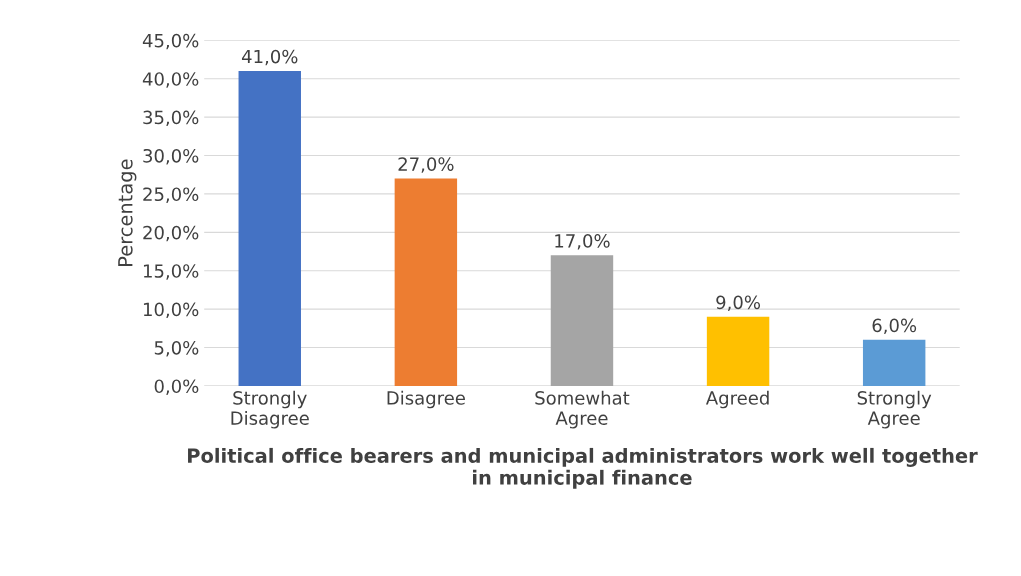 The height and width of the screenshot is (576, 1021). What do you see at coordinates (270, 409) in the screenshot?
I see `x-tick-label: Strongly Disagree` at bounding box center [270, 409].